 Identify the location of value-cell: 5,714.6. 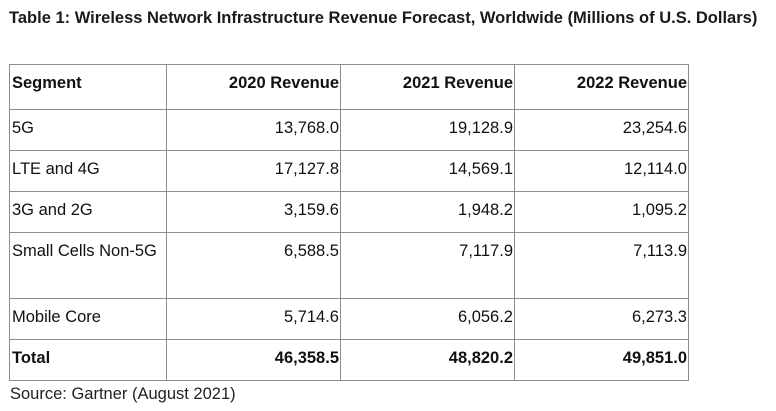
(253, 319).